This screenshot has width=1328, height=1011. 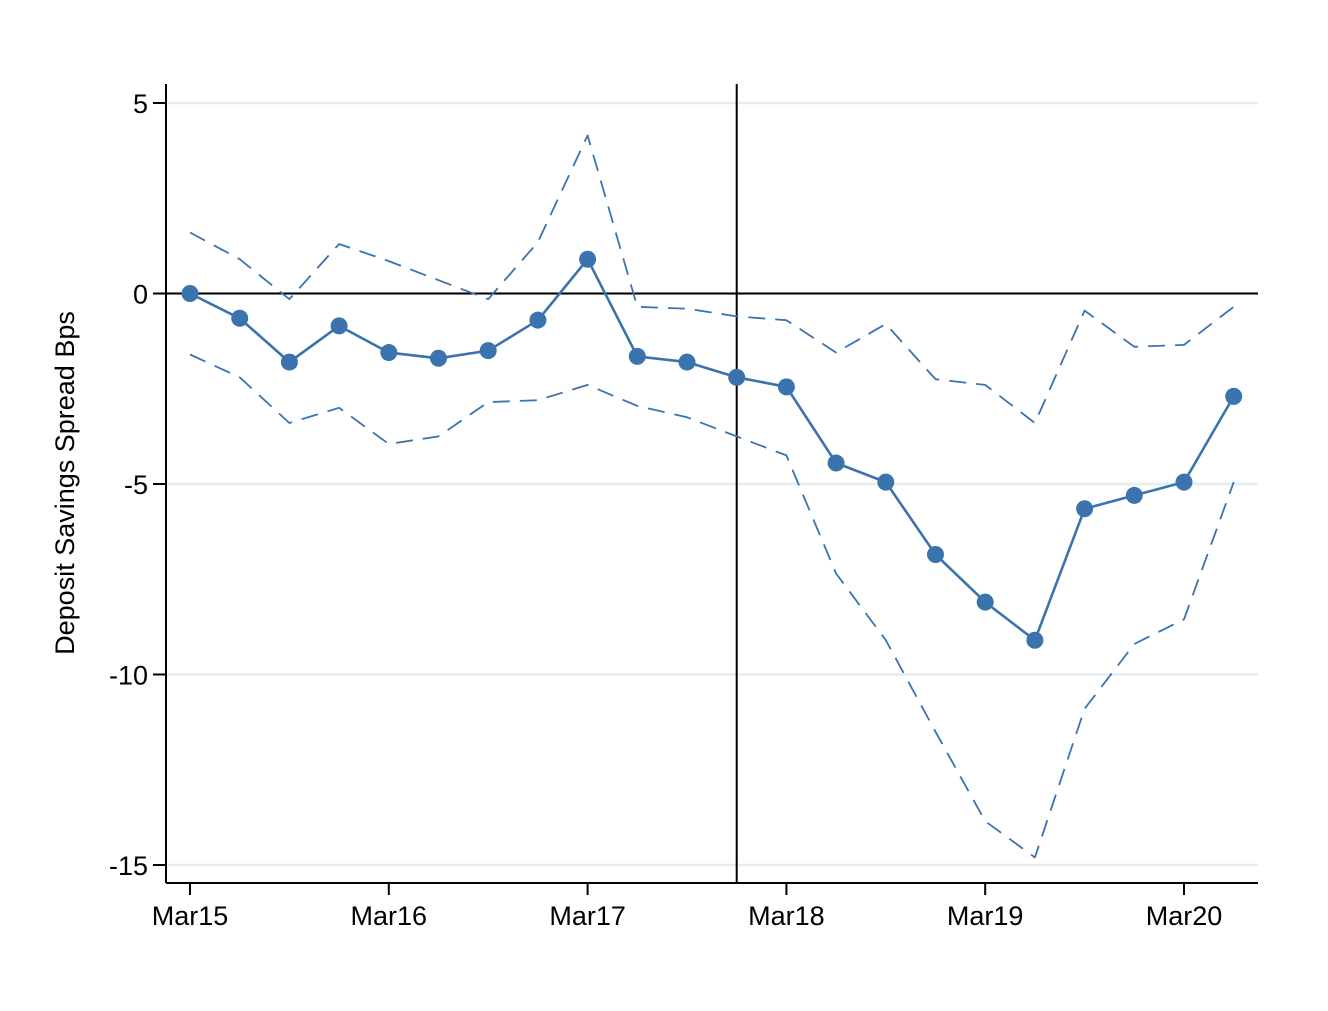 What do you see at coordinates (985, 916) in the screenshot?
I see `x-tick-label: Mar19` at bounding box center [985, 916].